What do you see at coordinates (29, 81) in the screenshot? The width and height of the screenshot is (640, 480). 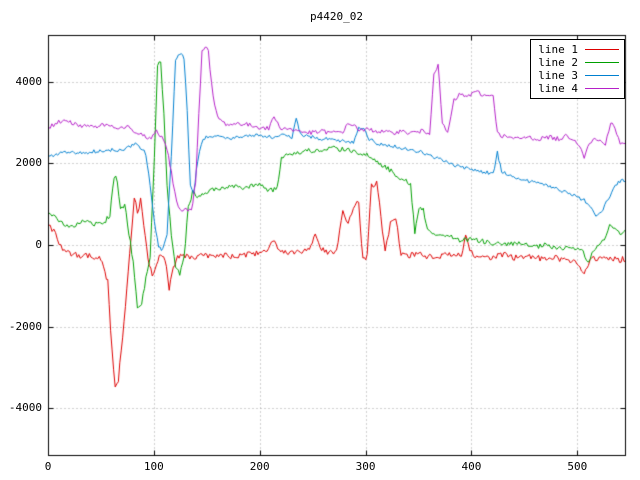 I see `y-tick-label: 4000` at bounding box center [29, 81].